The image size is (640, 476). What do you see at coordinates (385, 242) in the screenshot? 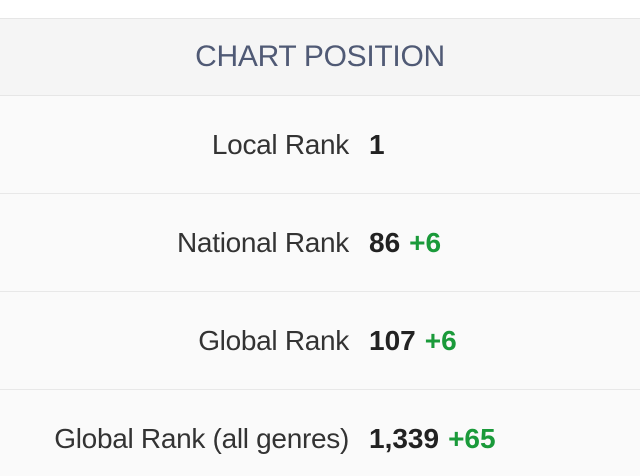
I see `rank-value: 86` at bounding box center [385, 242].